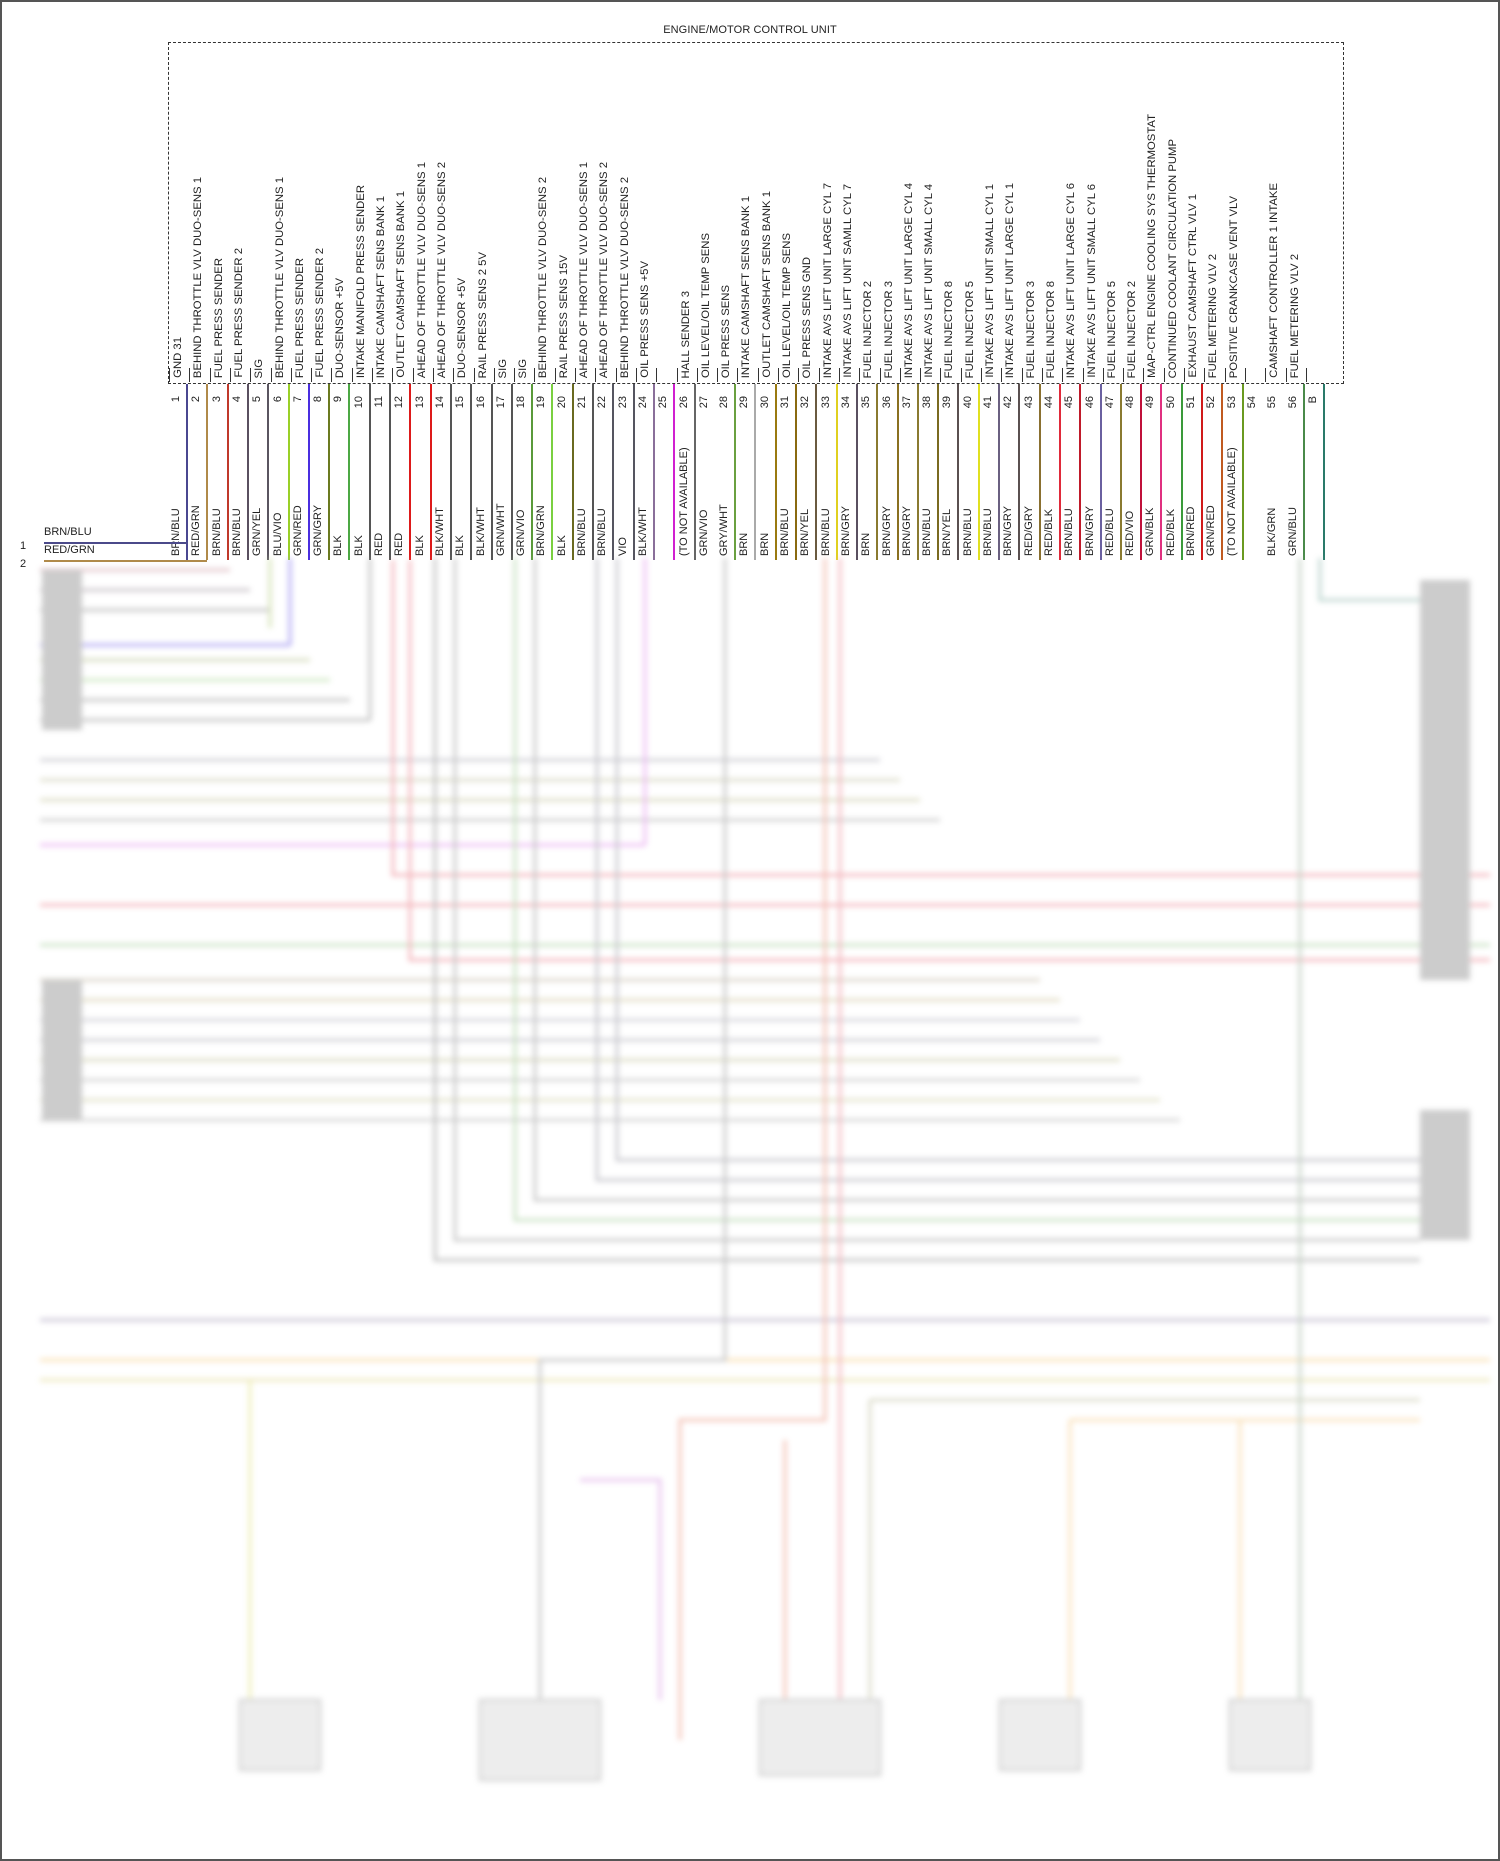  Describe the element at coordinates (1130, 533) in the screenshot. I see `wire-color-label: RED/VIO` at that location.